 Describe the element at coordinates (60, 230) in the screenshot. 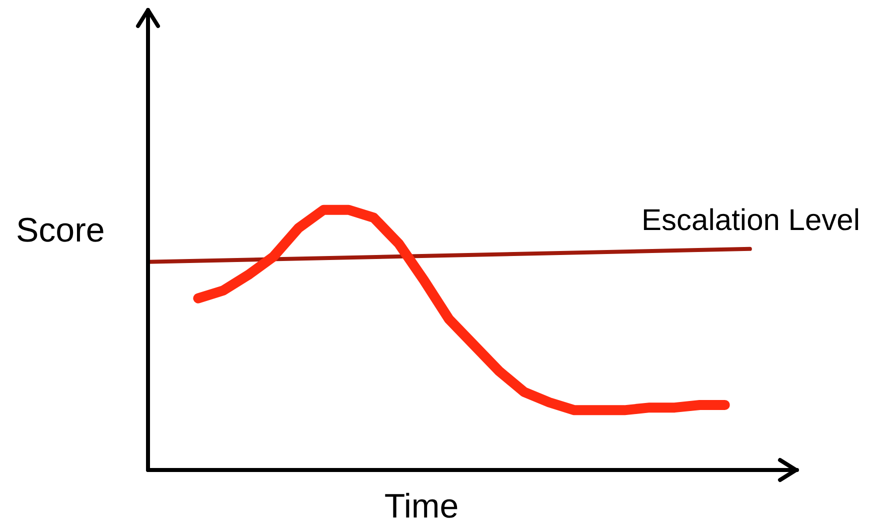

I see `y-axis-title: Score` at that location.